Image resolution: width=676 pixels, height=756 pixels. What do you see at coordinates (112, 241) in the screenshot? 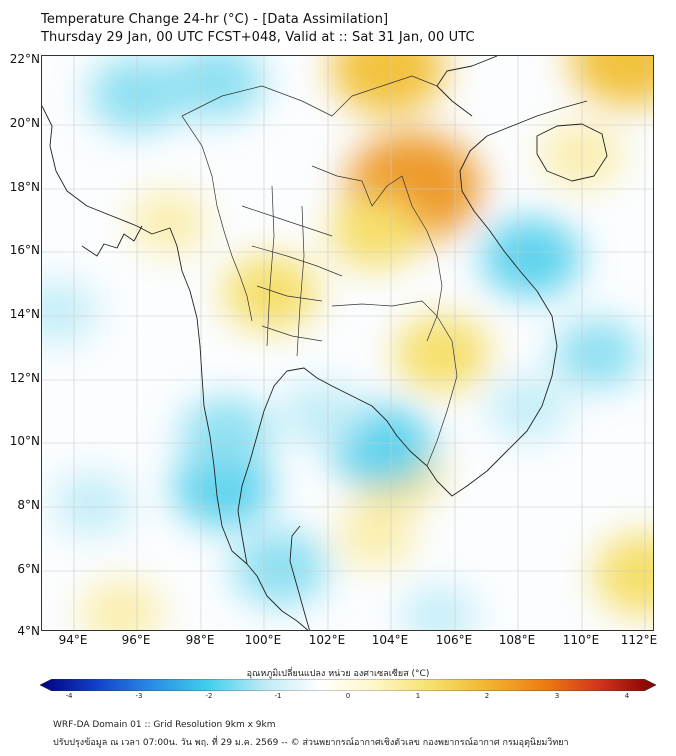
I see `delta-coast` at bounding box center [112, 241].